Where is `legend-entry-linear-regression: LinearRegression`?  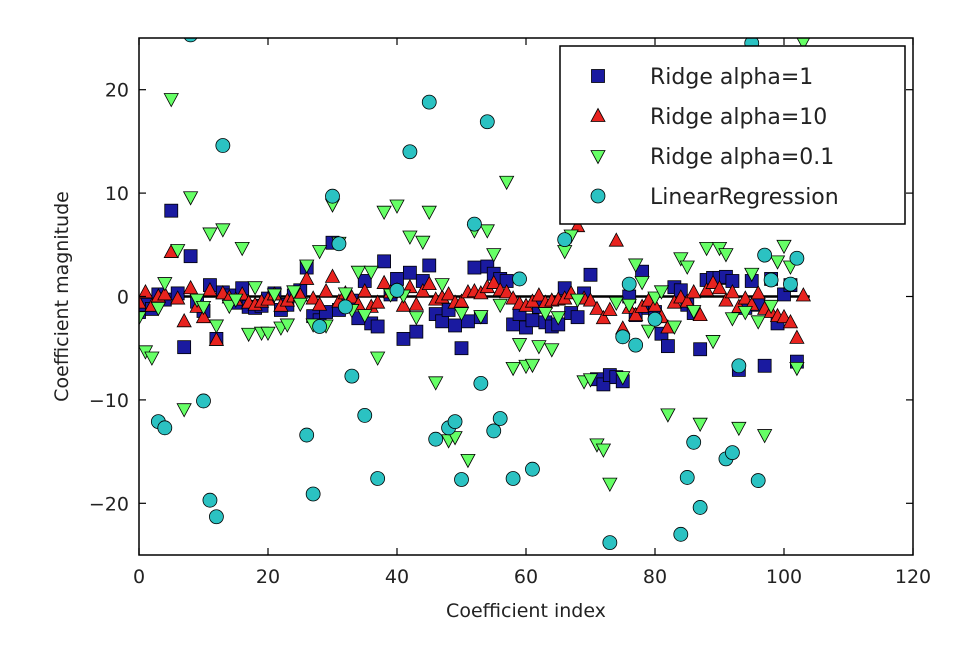
legend-entry-linear-regression: LinearRegression is located at coordinates (714, 197).